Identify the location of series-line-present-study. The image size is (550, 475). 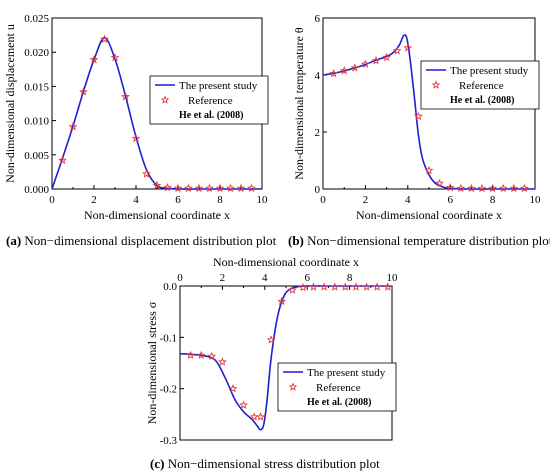
(428, 112).